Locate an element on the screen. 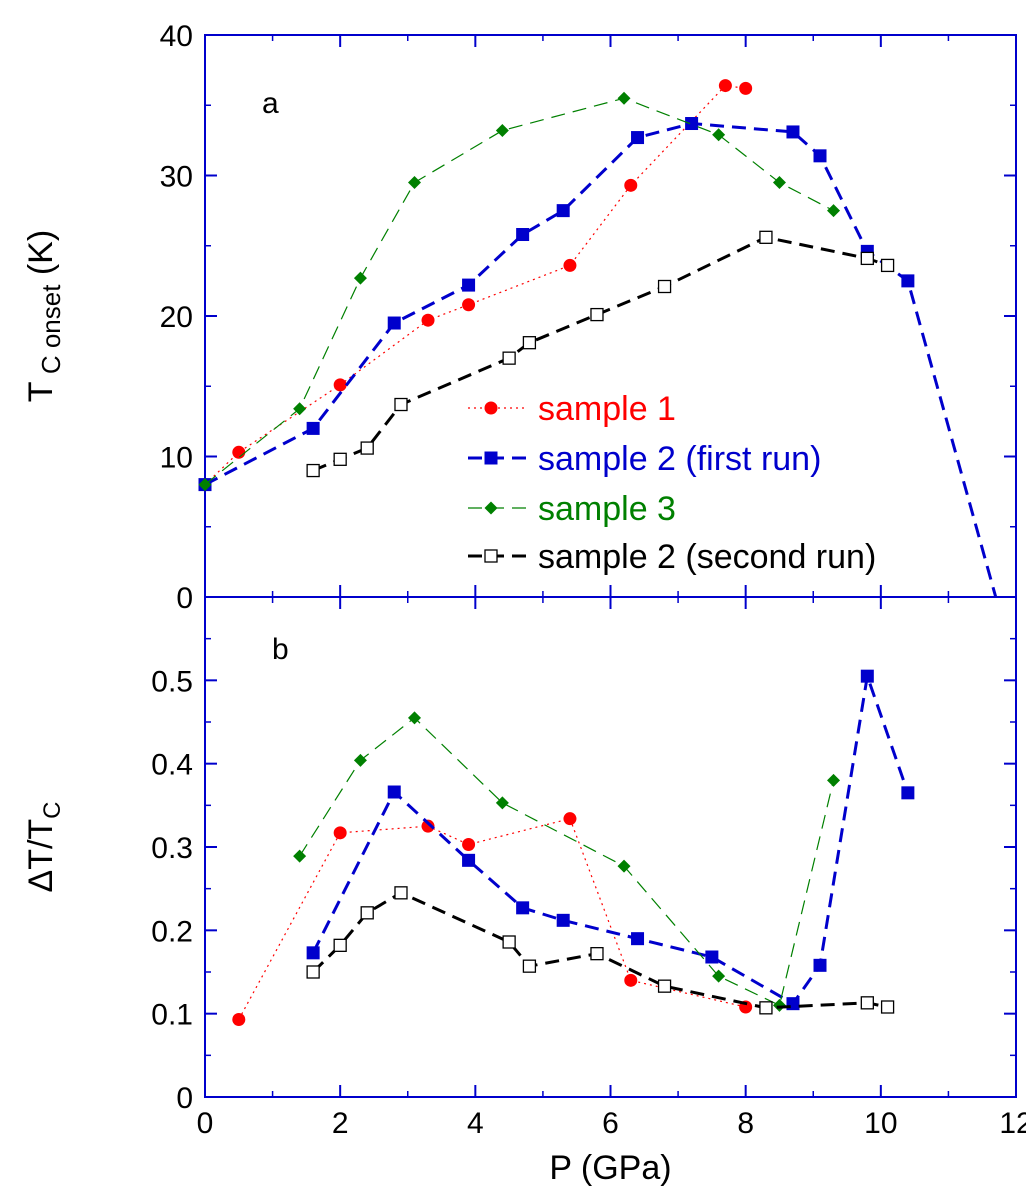 The image size is (1026, 1189). x-tick-label: 6 is located at coordinates (610, 1123).